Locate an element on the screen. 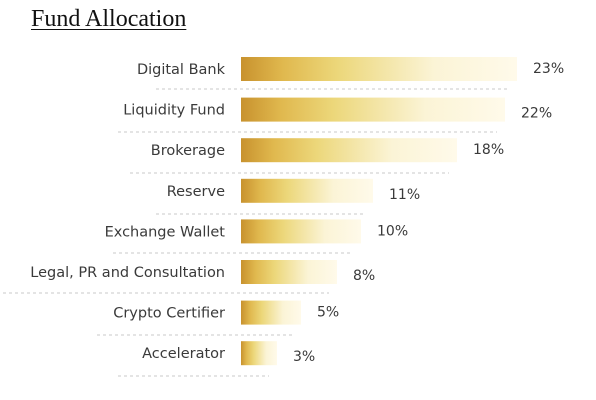  category-label-reserve: Reserve is located at coordinates (196, 192).